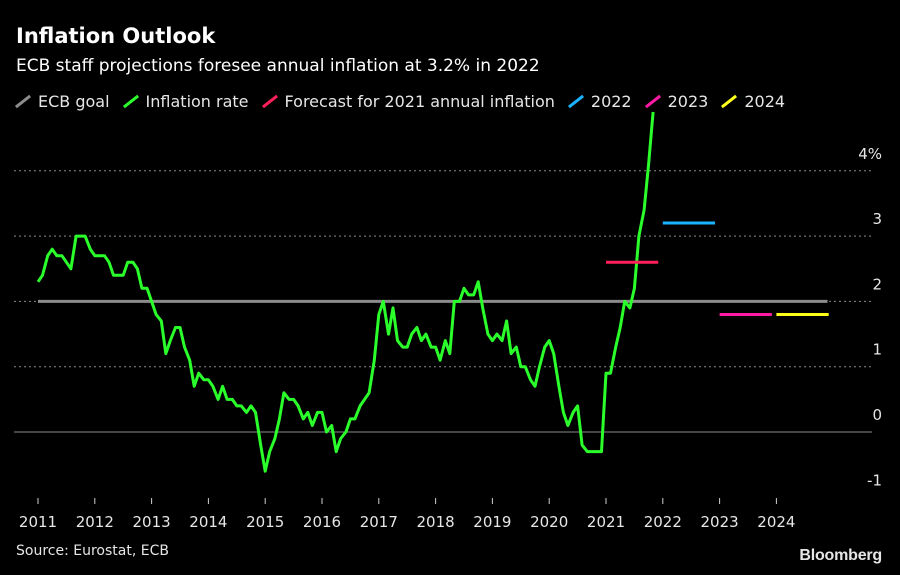  Describe the element at coordinates (419, 101) in the screenshot. I see `legend-label-forecast-2021: Forecast for 2021 annual inflation` at that location.